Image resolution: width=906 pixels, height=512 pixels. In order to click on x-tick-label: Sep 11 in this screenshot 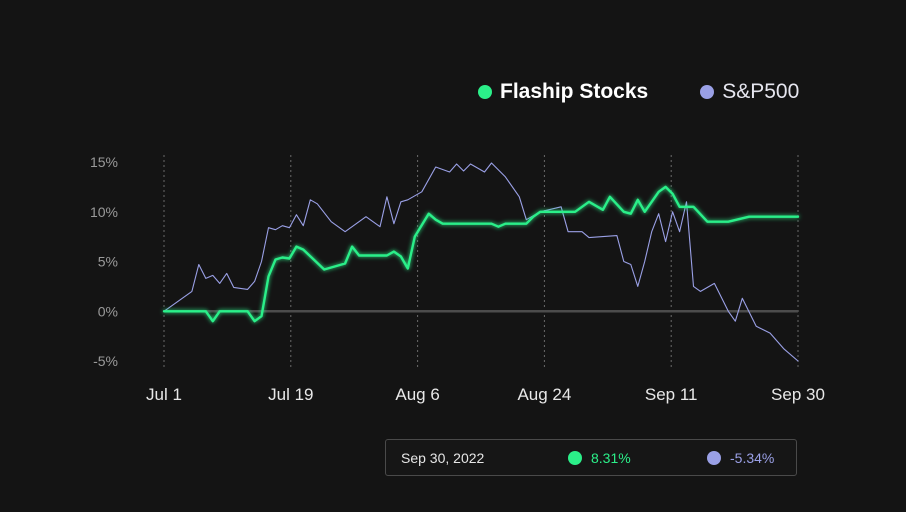, I will do `click(671, 394)`.